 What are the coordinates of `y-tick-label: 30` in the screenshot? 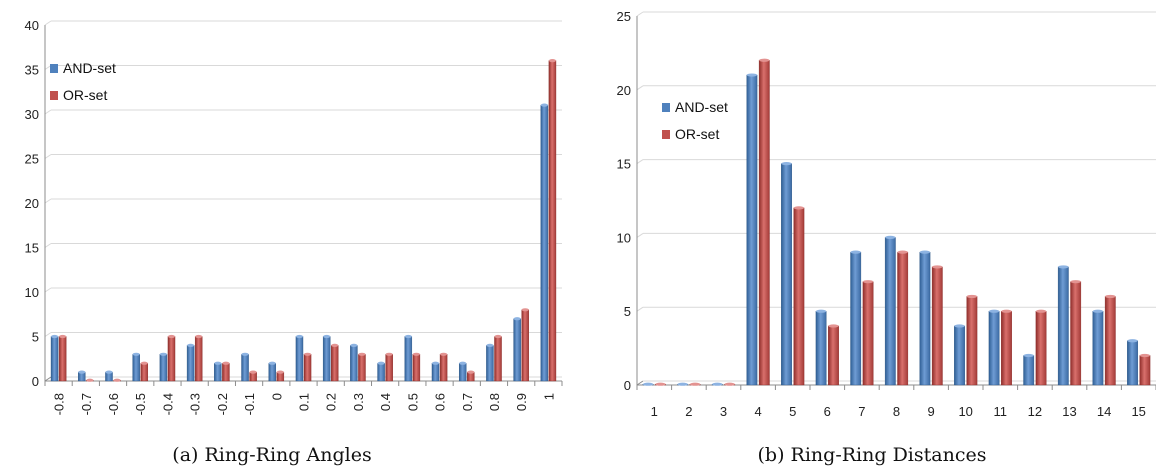 It's located at (32, 114).